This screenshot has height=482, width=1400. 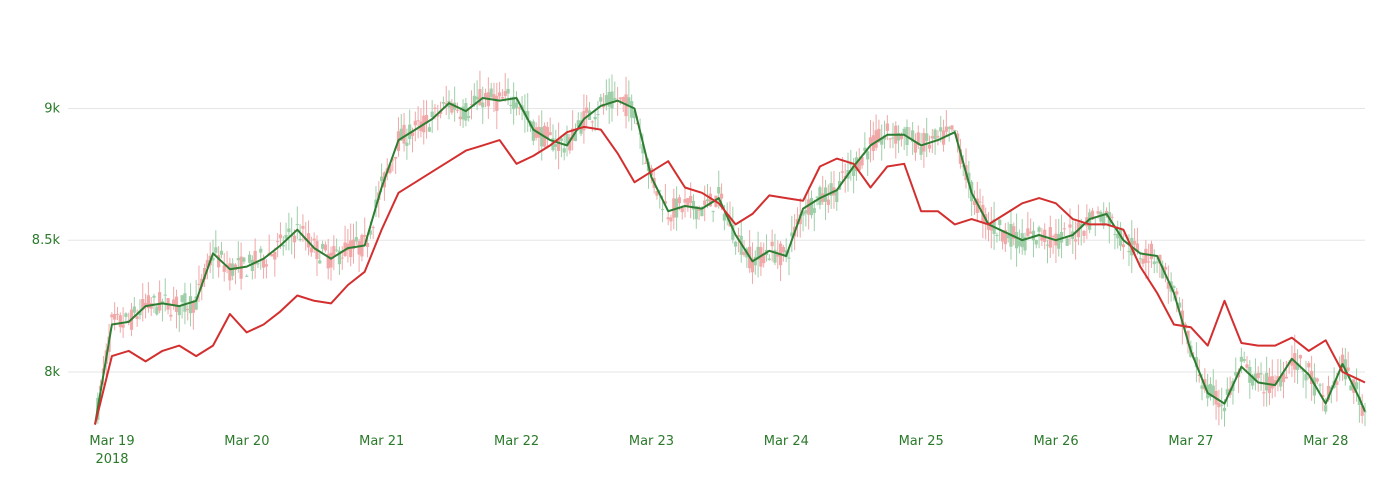 What do you see at coordinates (111, 459) in the screenshot?
I see `x-tick-year-label: 2018` at bounding box center [111, 459].